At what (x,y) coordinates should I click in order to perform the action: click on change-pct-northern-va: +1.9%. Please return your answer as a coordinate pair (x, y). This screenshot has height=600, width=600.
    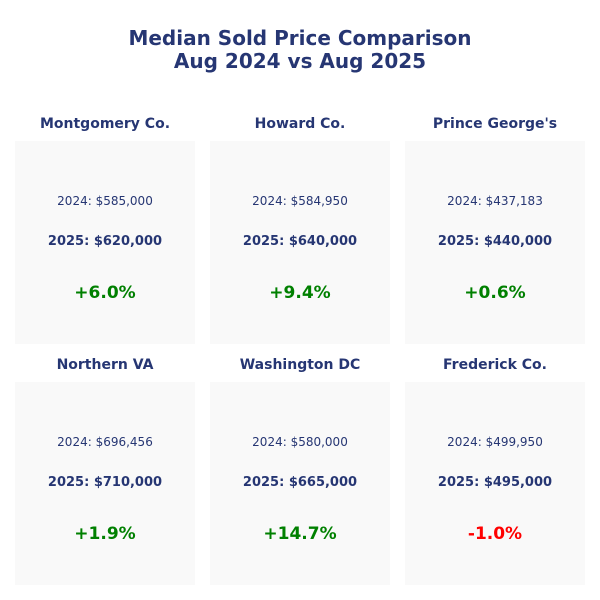
    Looking at the image, I should click on (105, 534).